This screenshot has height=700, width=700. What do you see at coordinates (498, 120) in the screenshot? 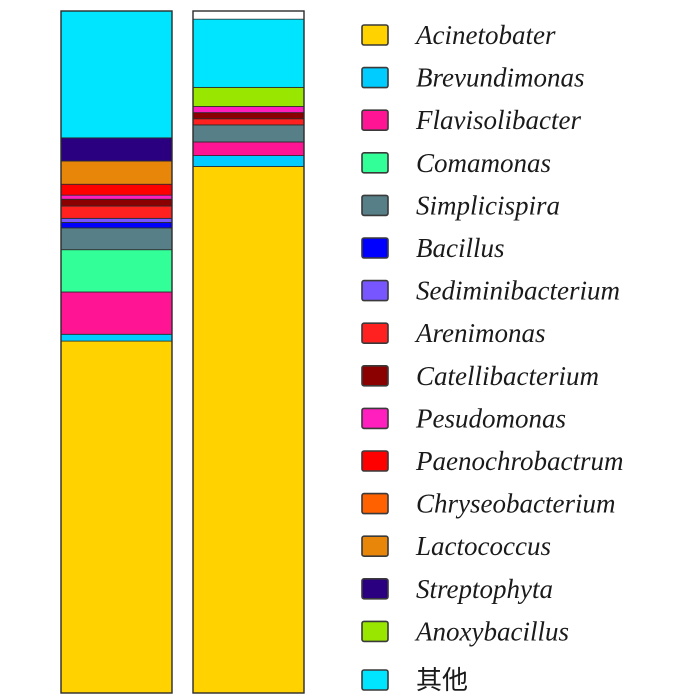
I see `legend-label-3: Flavisolibacter` at bounding box center [498, 120].